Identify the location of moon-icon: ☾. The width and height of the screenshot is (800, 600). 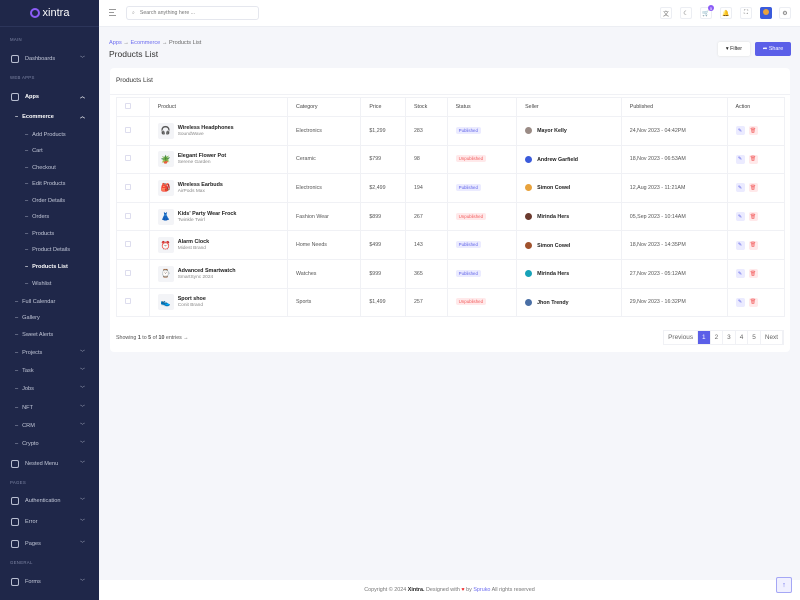
(686, 13).